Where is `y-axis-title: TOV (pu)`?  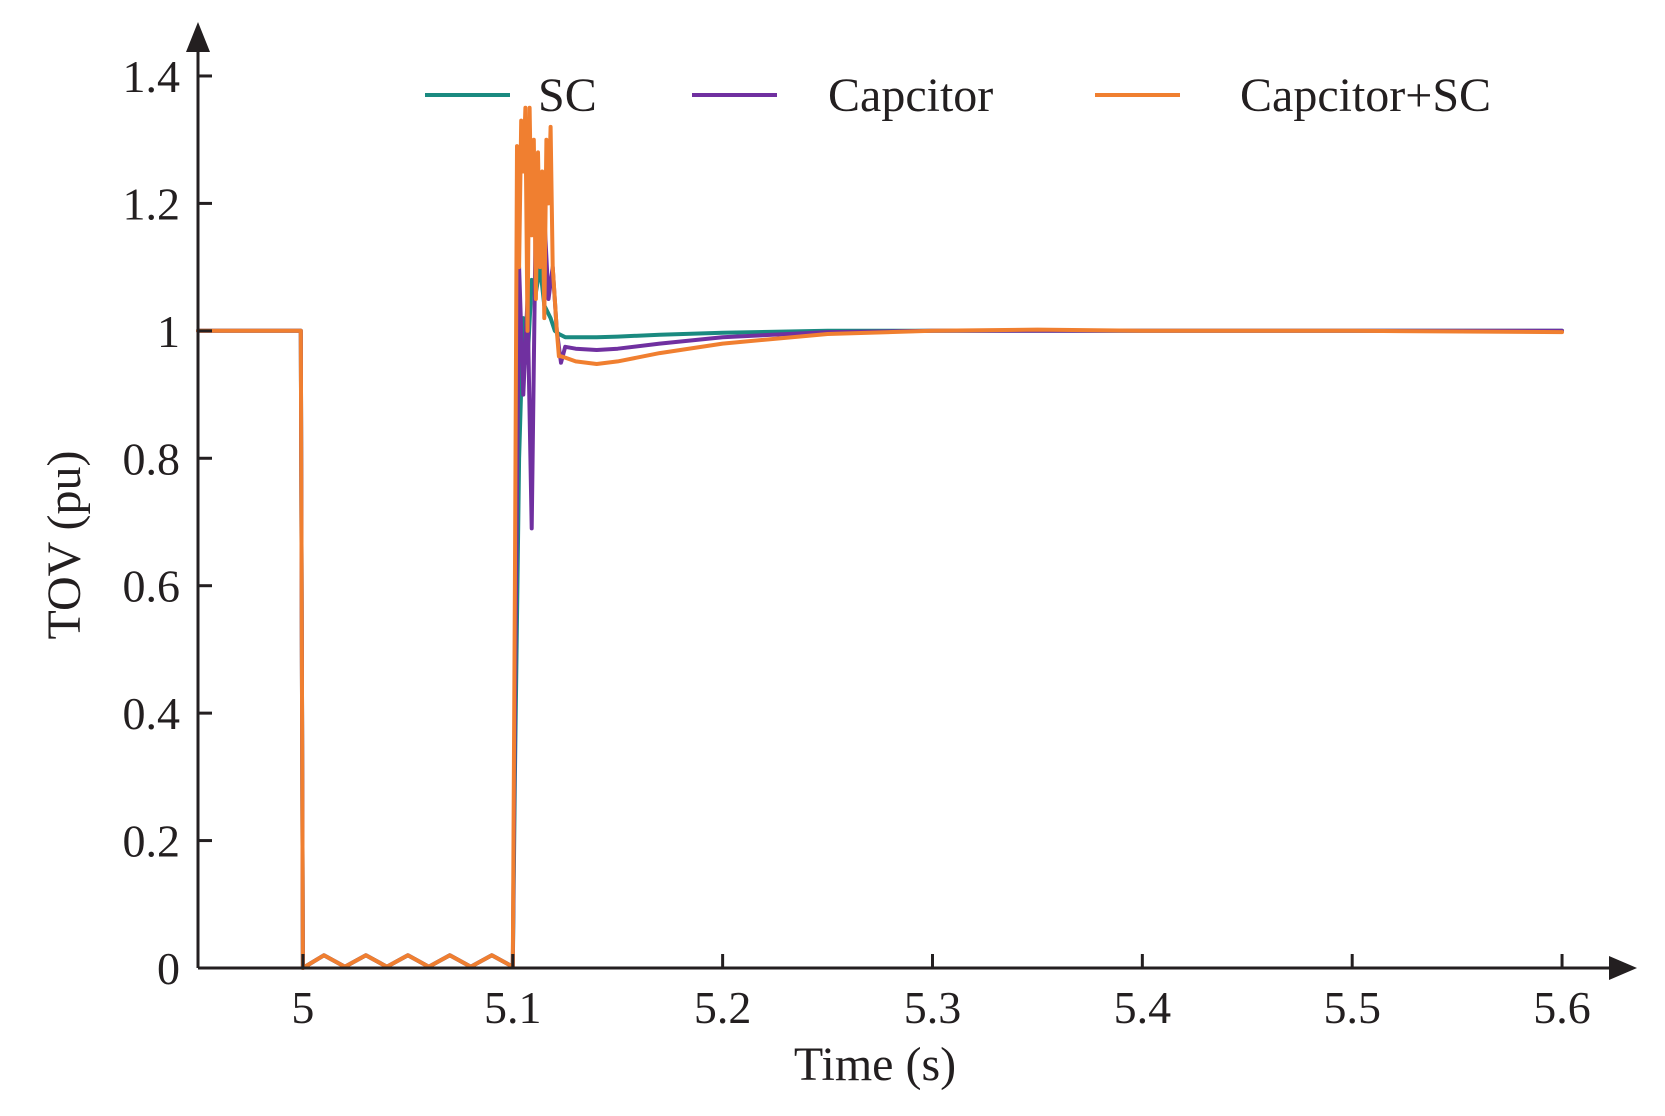 y-axis-title: TOV (pu) is located at coordinates (64, 545).